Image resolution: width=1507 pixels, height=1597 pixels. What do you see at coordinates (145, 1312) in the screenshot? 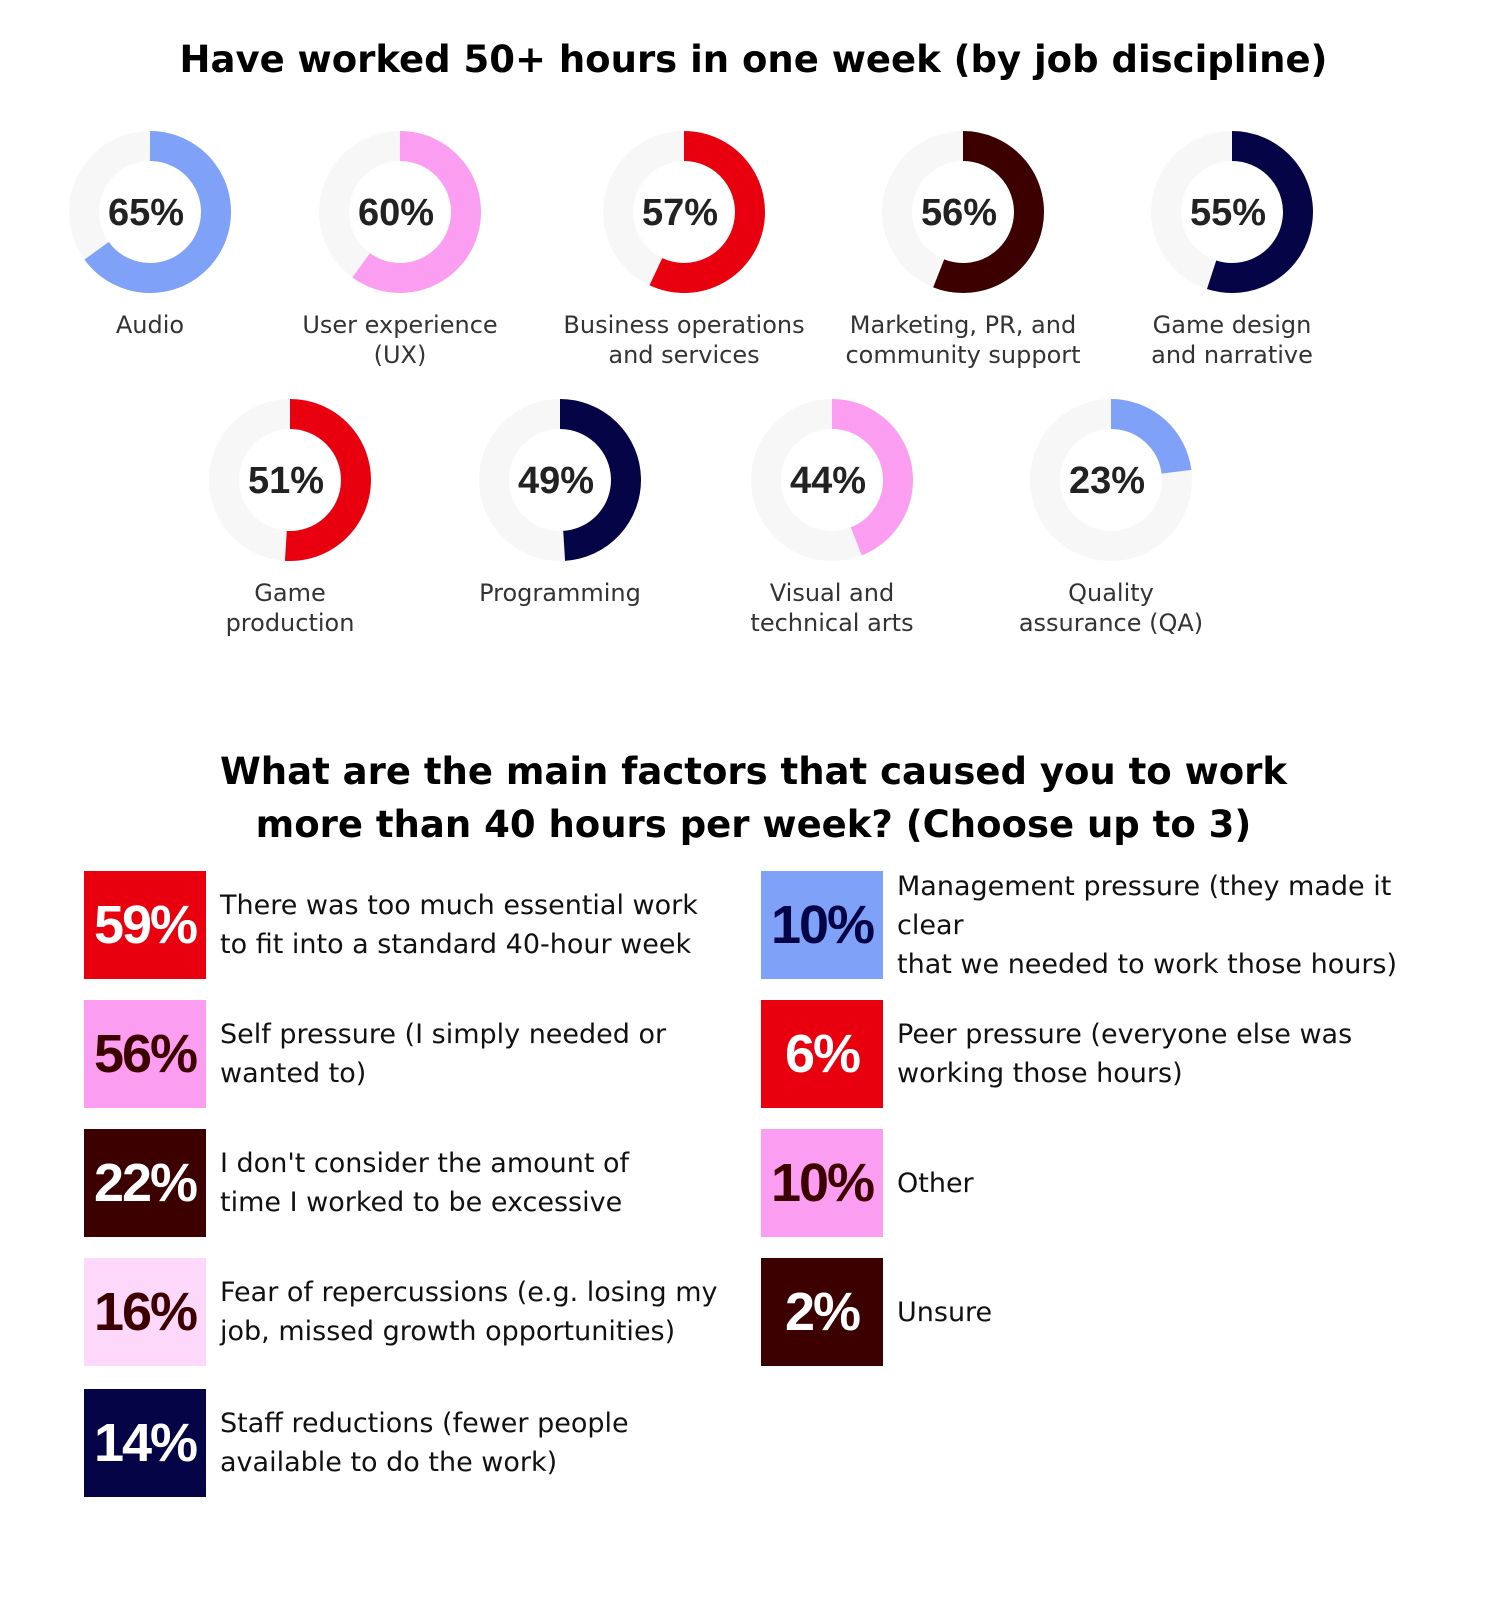
I see `factor-value-box: 16%` at bounding box center [145, 1312].